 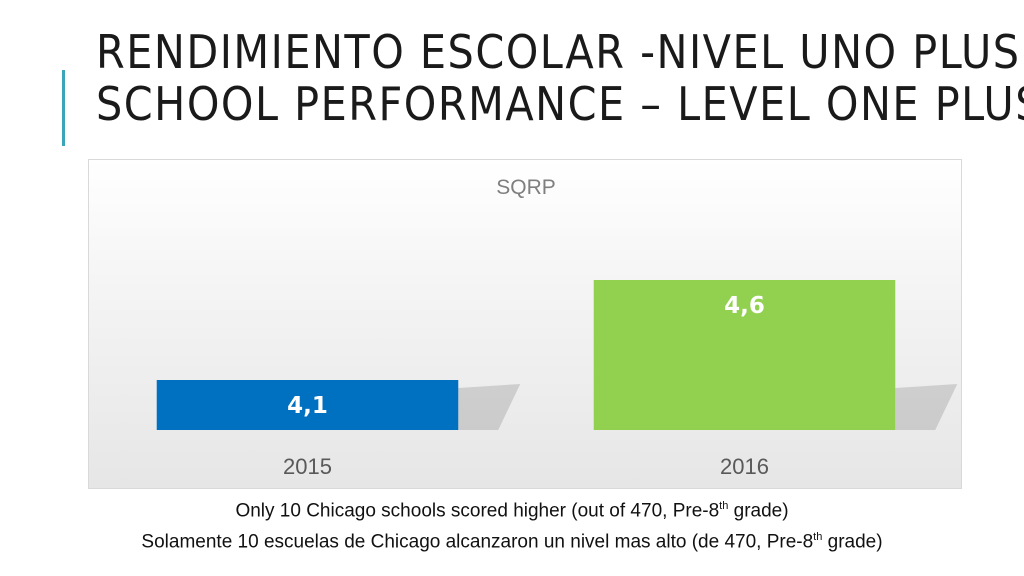 What do you see at coordinates (307, 466) in the screenshot?
I see `x-tick-label-2015: 2015` at bounding box center [307, 466].